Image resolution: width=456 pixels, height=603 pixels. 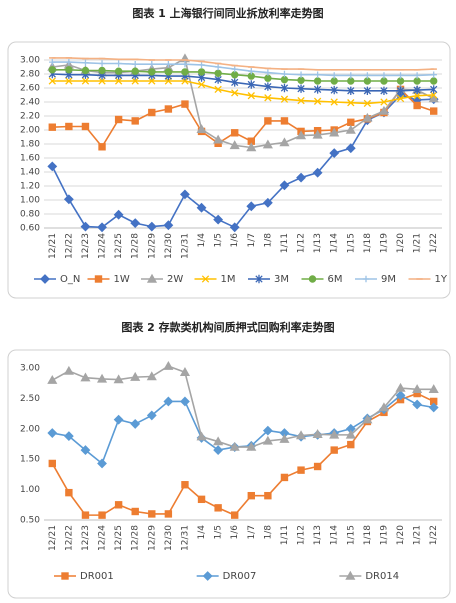 What do you see at coordinates (401, 243) in the screenshot?
I see `x-tick-label: 1/20` at bounding box center [401, 243].